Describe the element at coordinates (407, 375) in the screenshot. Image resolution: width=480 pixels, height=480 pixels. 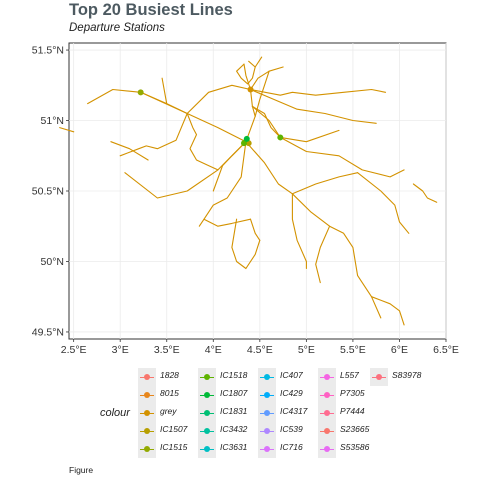
I see `legend-label: S83978` at that location.